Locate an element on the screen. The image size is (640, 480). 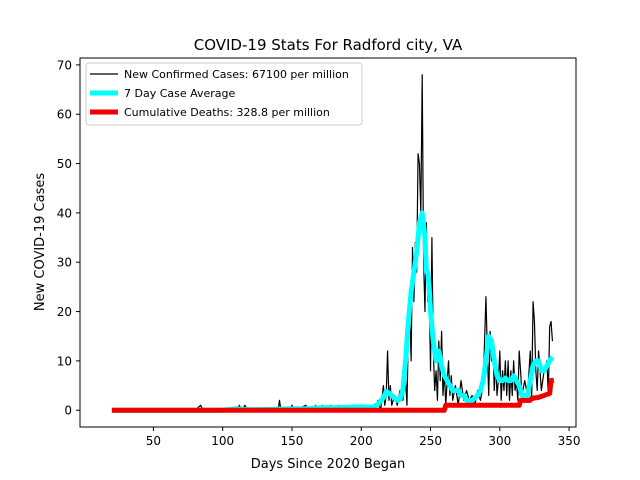
chart-title: COVID-19 Stats For Radford city, VA is located at coordinates (328, 45).